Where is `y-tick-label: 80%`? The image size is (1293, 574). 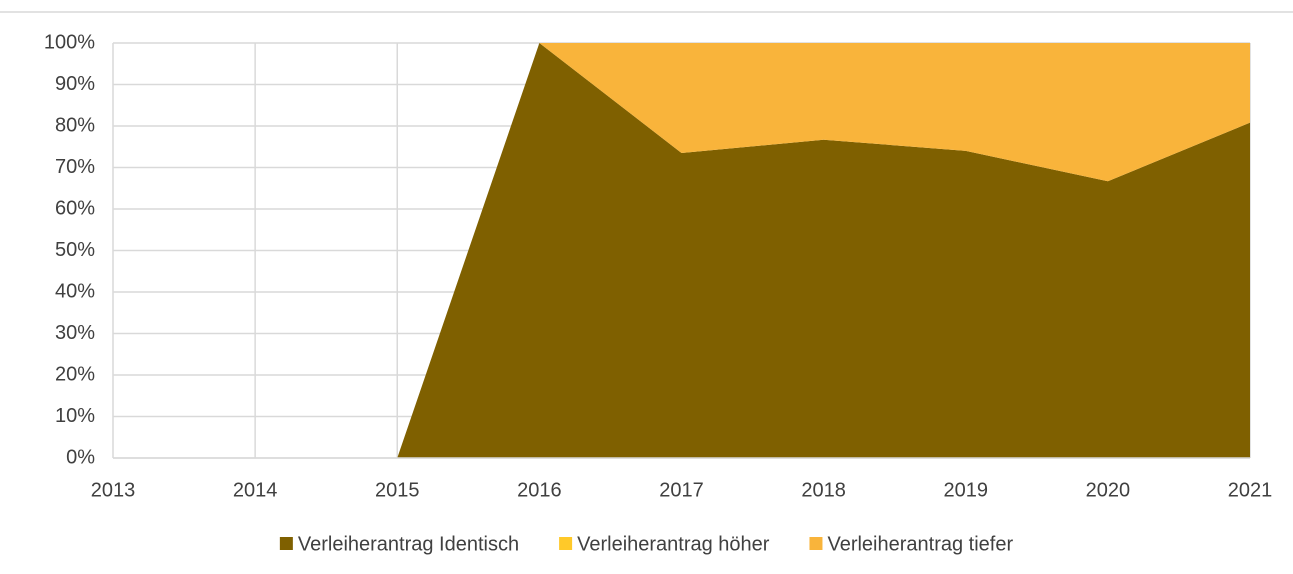 y-tick-label: 80% is located at coordinates (75, 125).